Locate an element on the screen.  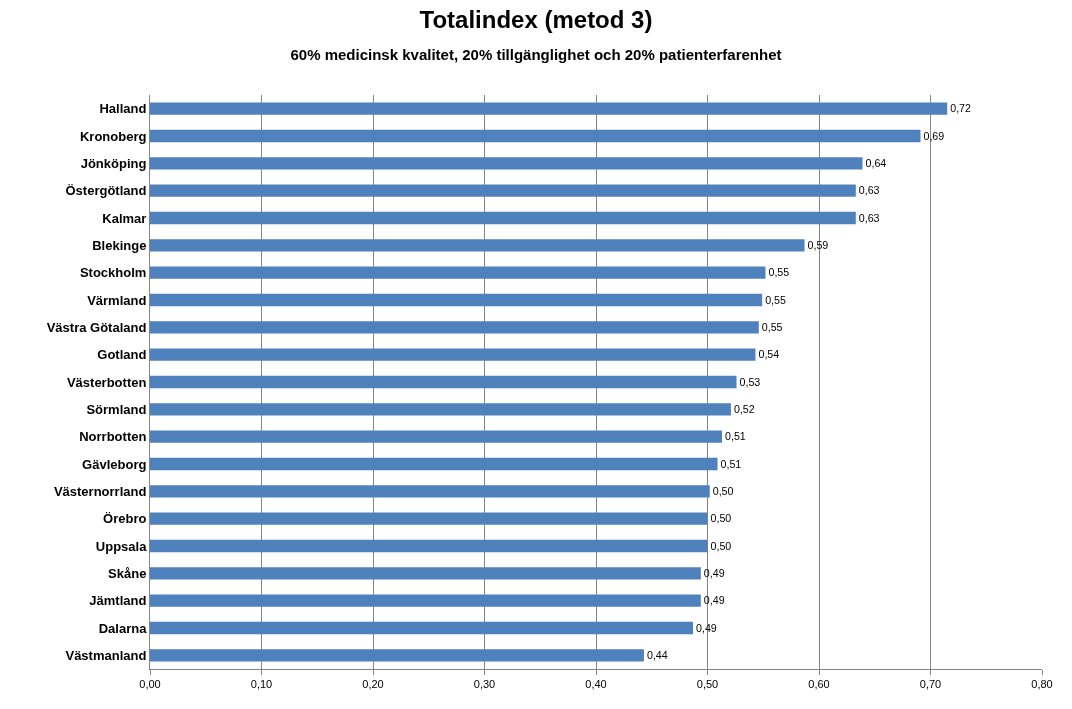
y-tick-label: Dalarna is located at coordinates (123, 628).